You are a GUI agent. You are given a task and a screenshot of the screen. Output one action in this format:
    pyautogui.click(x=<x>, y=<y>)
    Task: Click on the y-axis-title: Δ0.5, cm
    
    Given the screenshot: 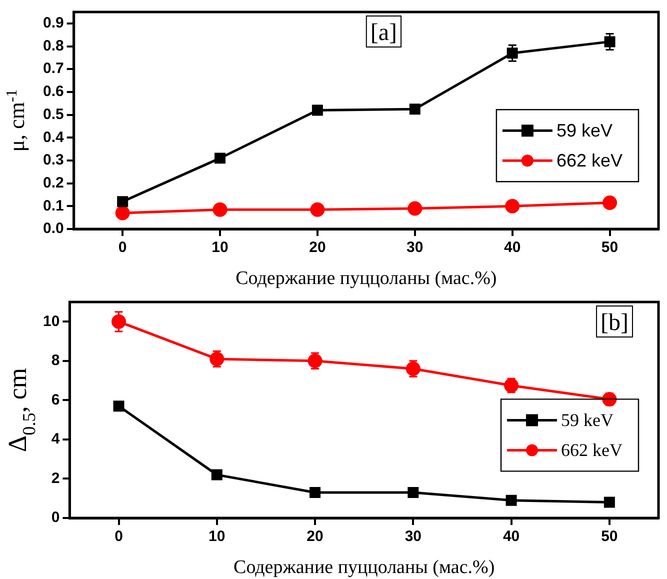 What is the action you would take?
    pyautogui.click(x=21, y=410)
    